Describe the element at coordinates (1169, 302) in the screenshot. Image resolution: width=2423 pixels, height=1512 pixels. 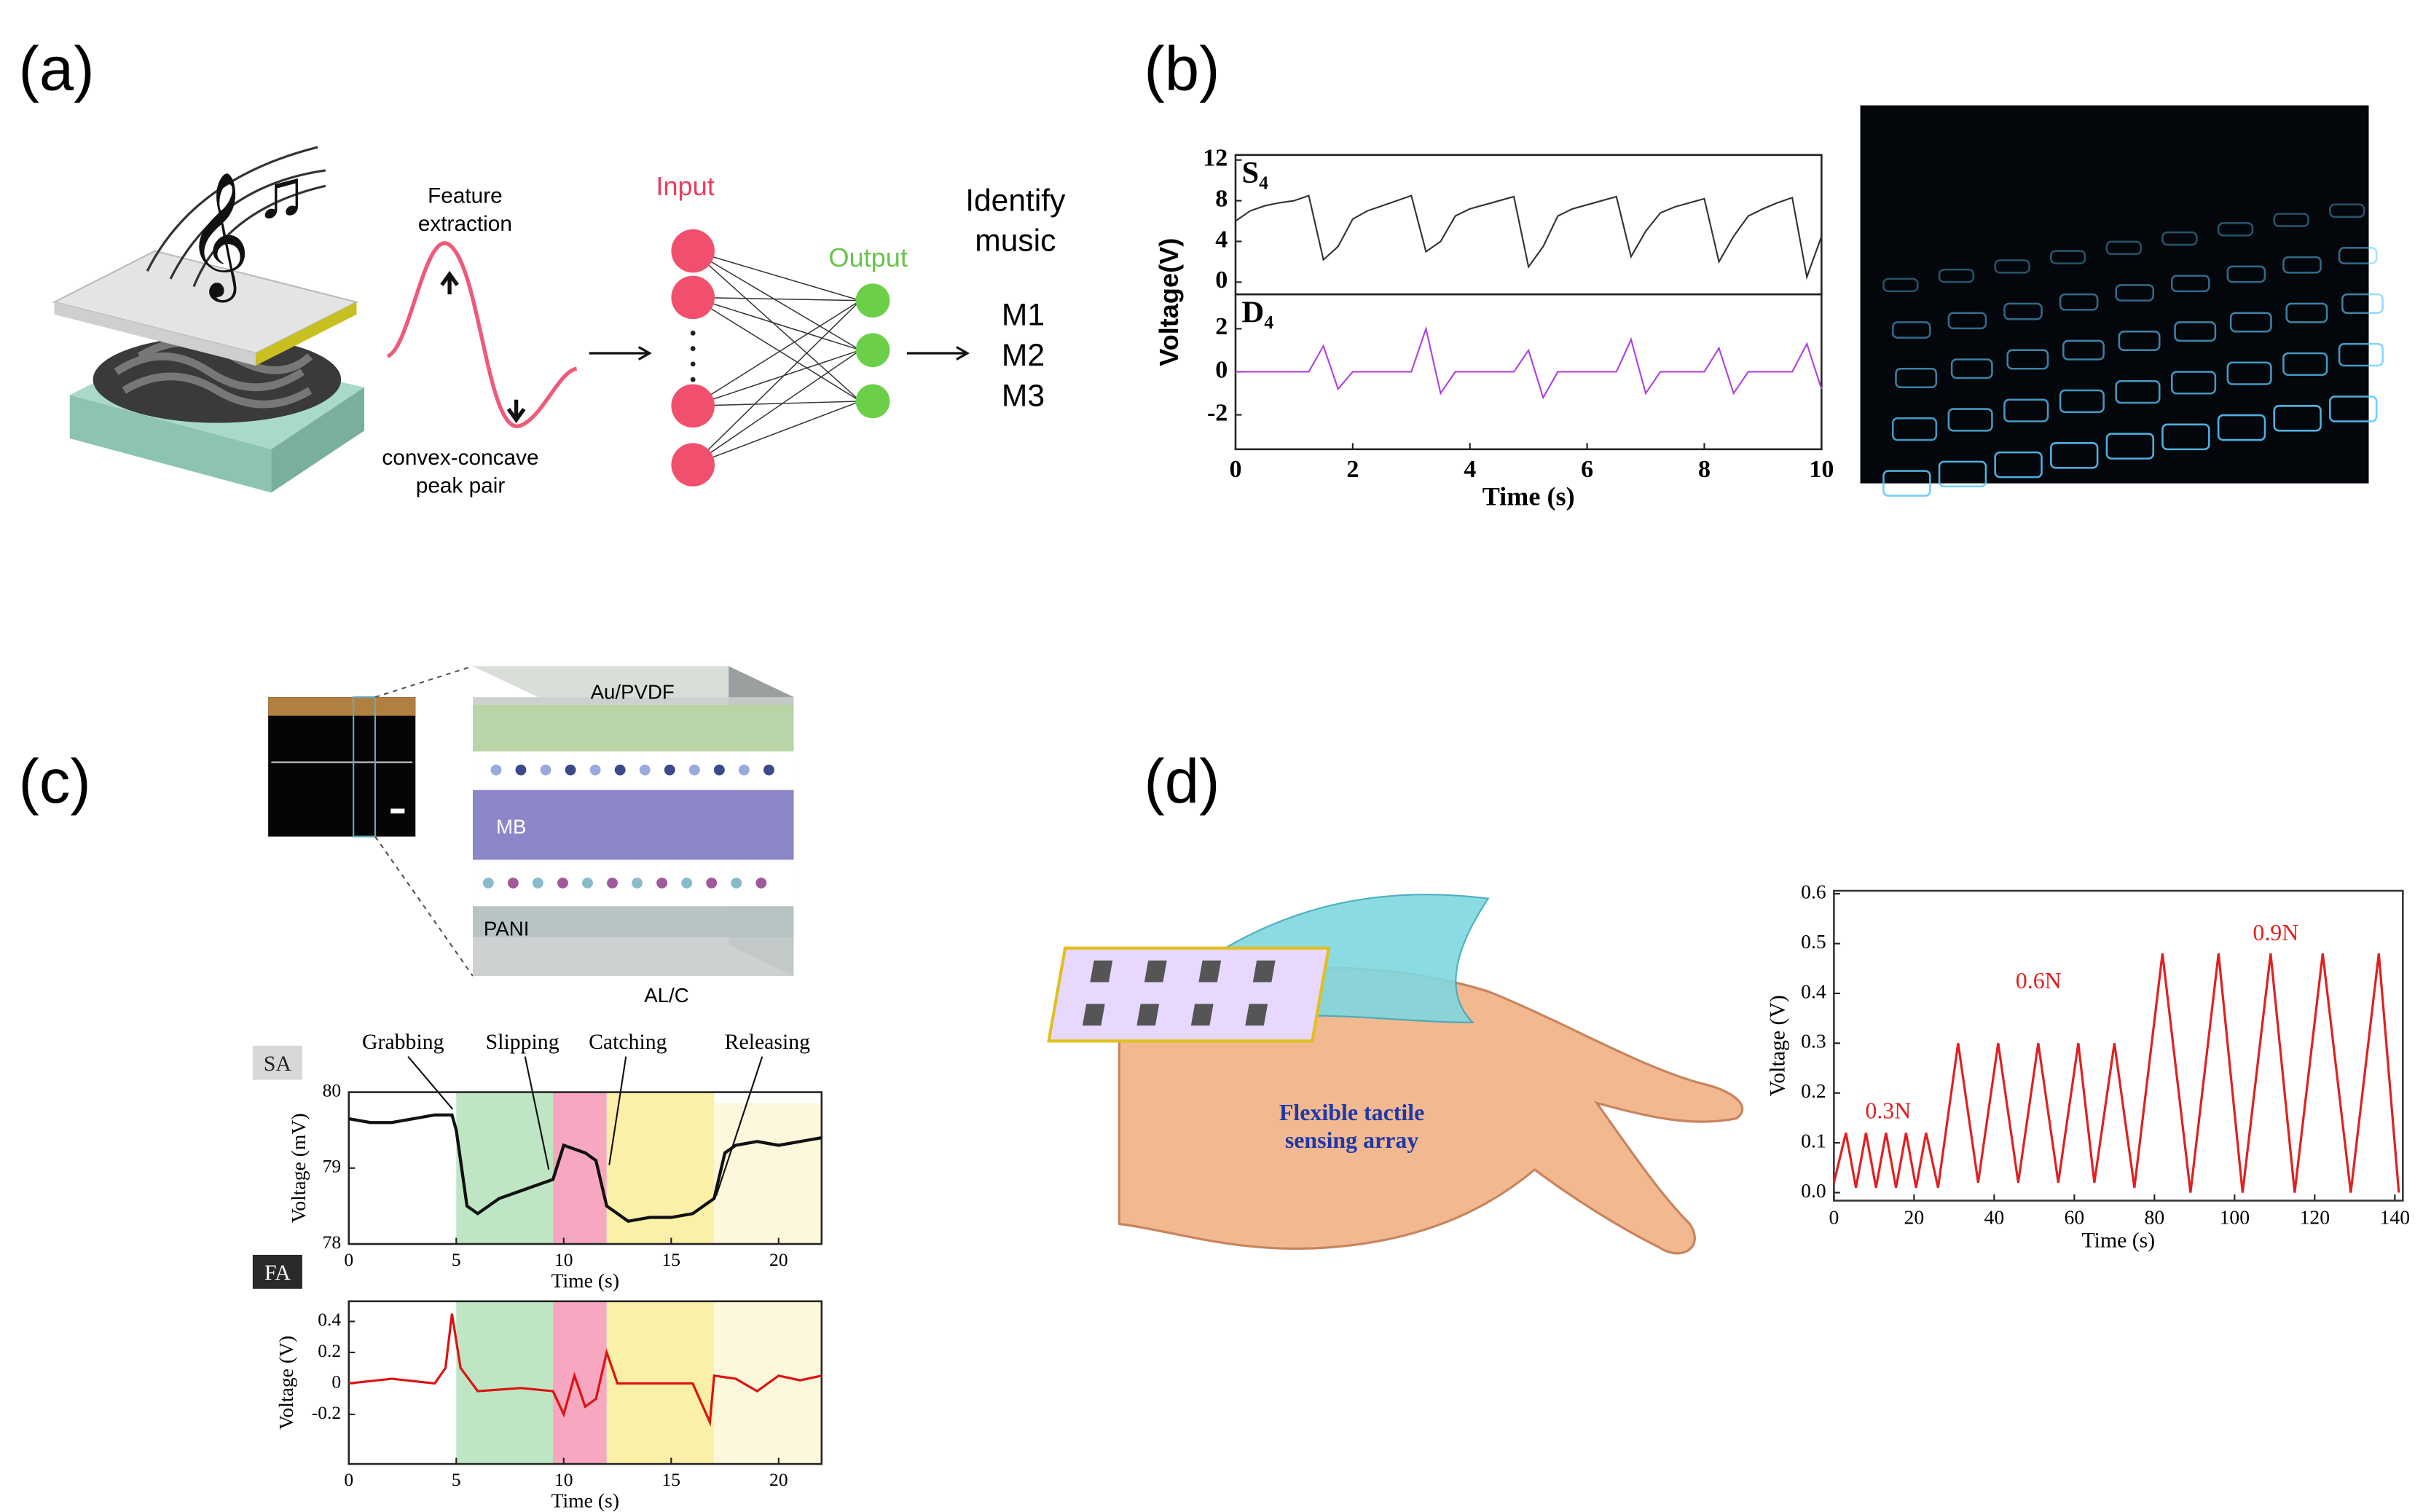
I see `y-axis-label: Voltage(V)` at that location.